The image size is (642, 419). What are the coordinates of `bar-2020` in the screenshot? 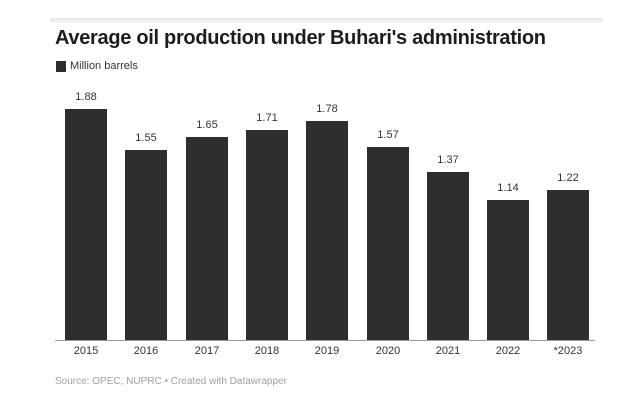 It's located at (388, 243).